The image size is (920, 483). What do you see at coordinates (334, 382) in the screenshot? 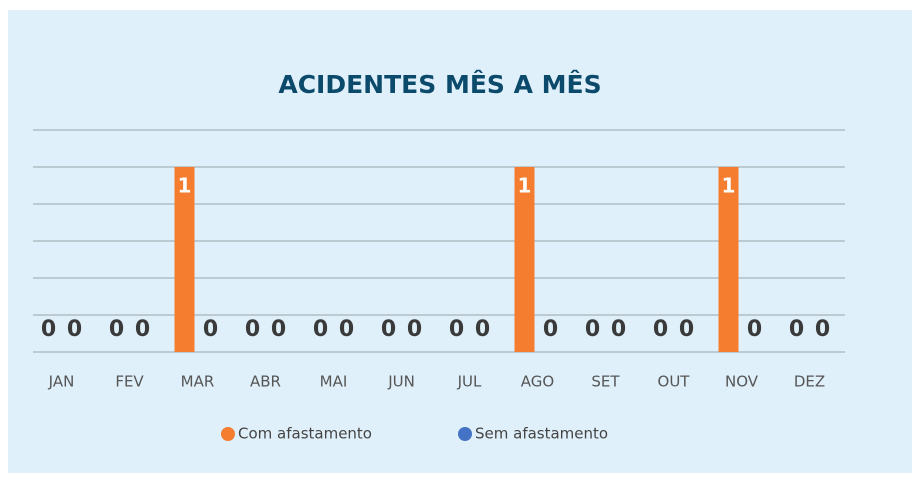
I see `x-tick-label: MAI` at bounding box center [334, 382].